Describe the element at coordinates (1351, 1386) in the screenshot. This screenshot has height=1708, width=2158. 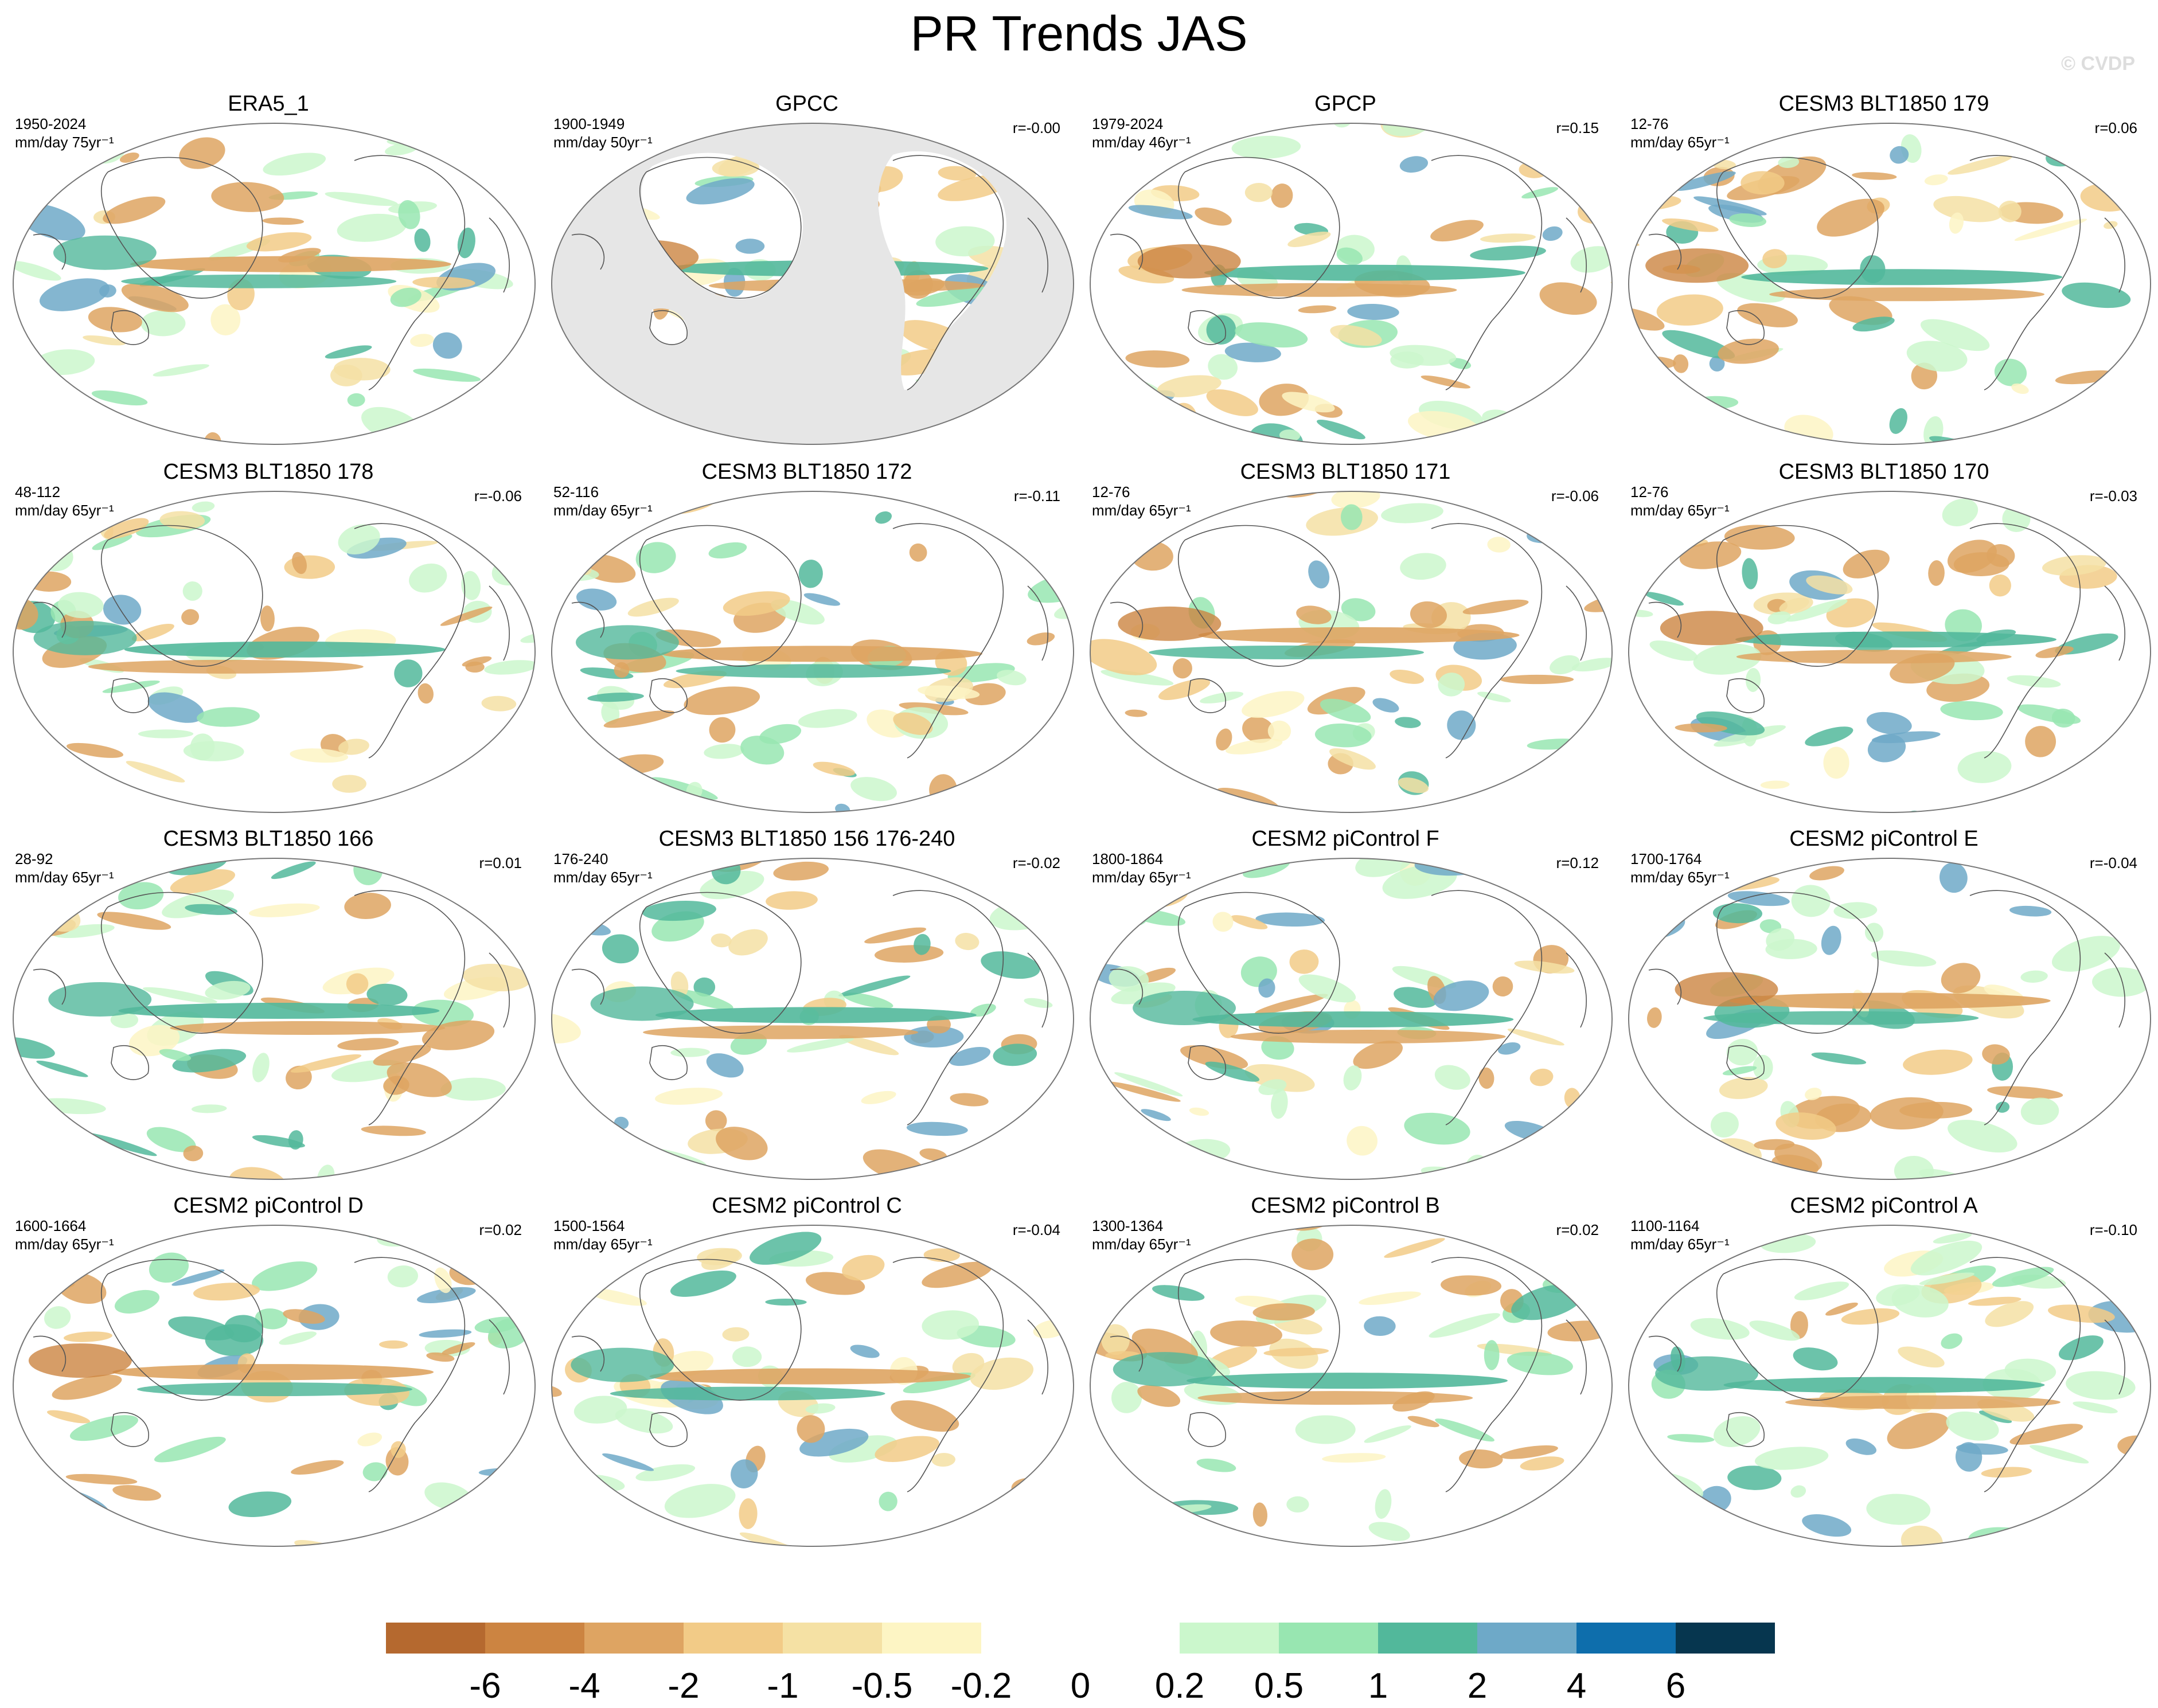
I see `map-border` at that location.